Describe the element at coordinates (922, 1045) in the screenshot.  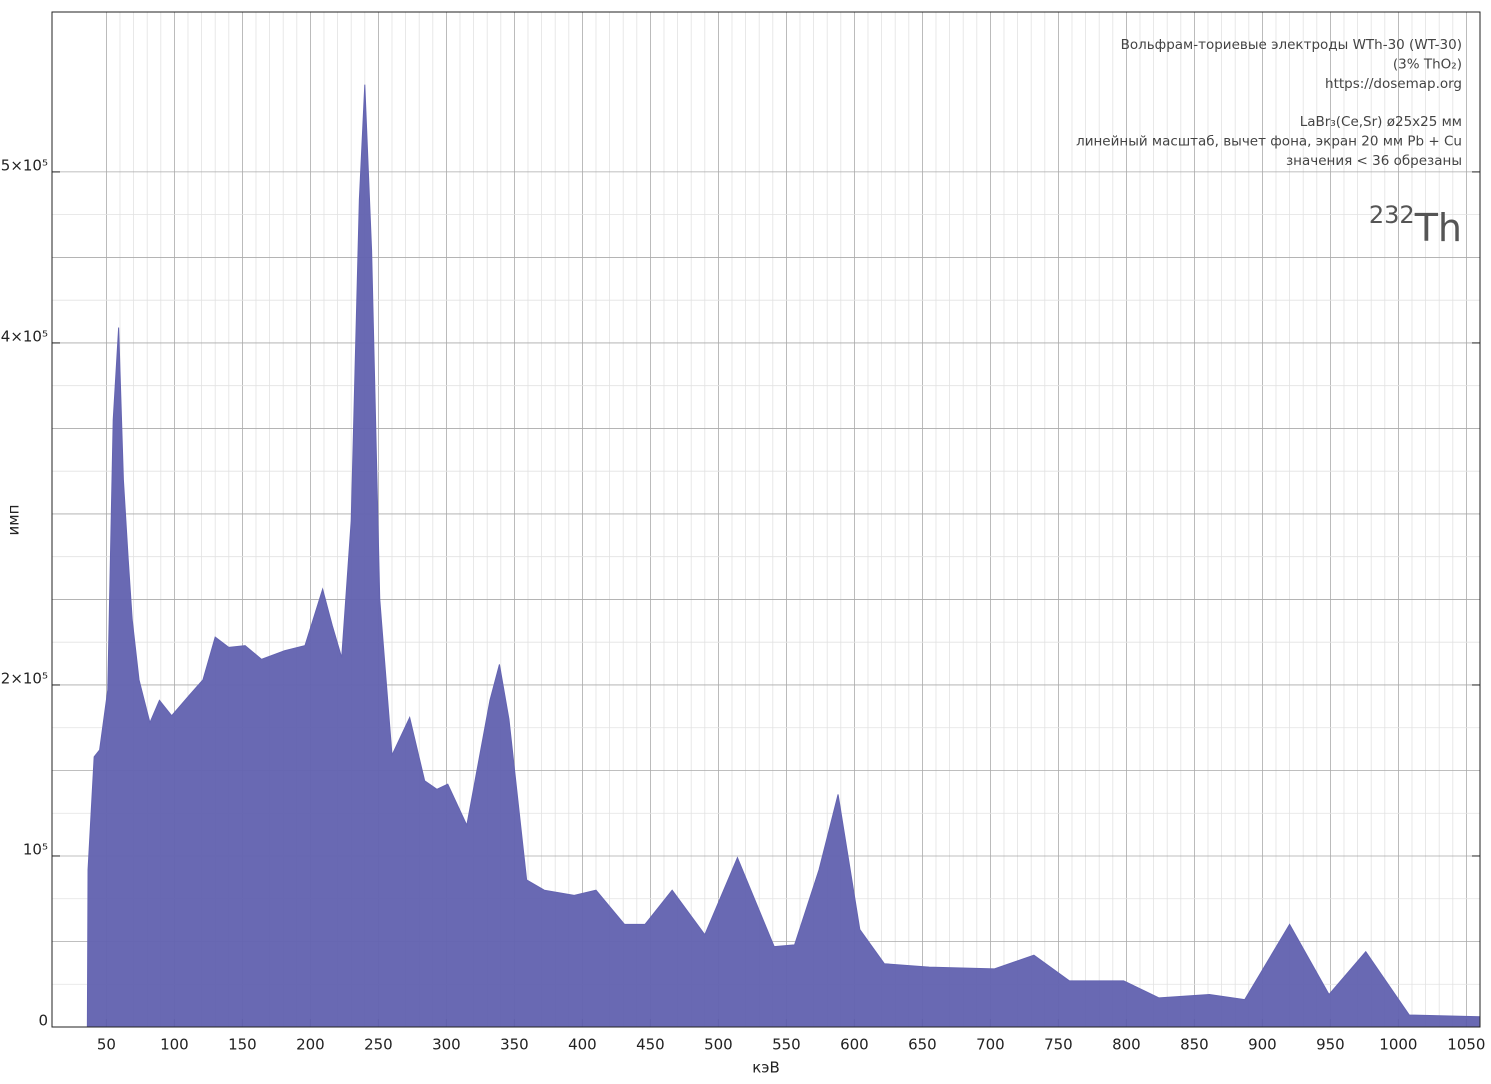
I see `x-tick-label: 650` at that location.